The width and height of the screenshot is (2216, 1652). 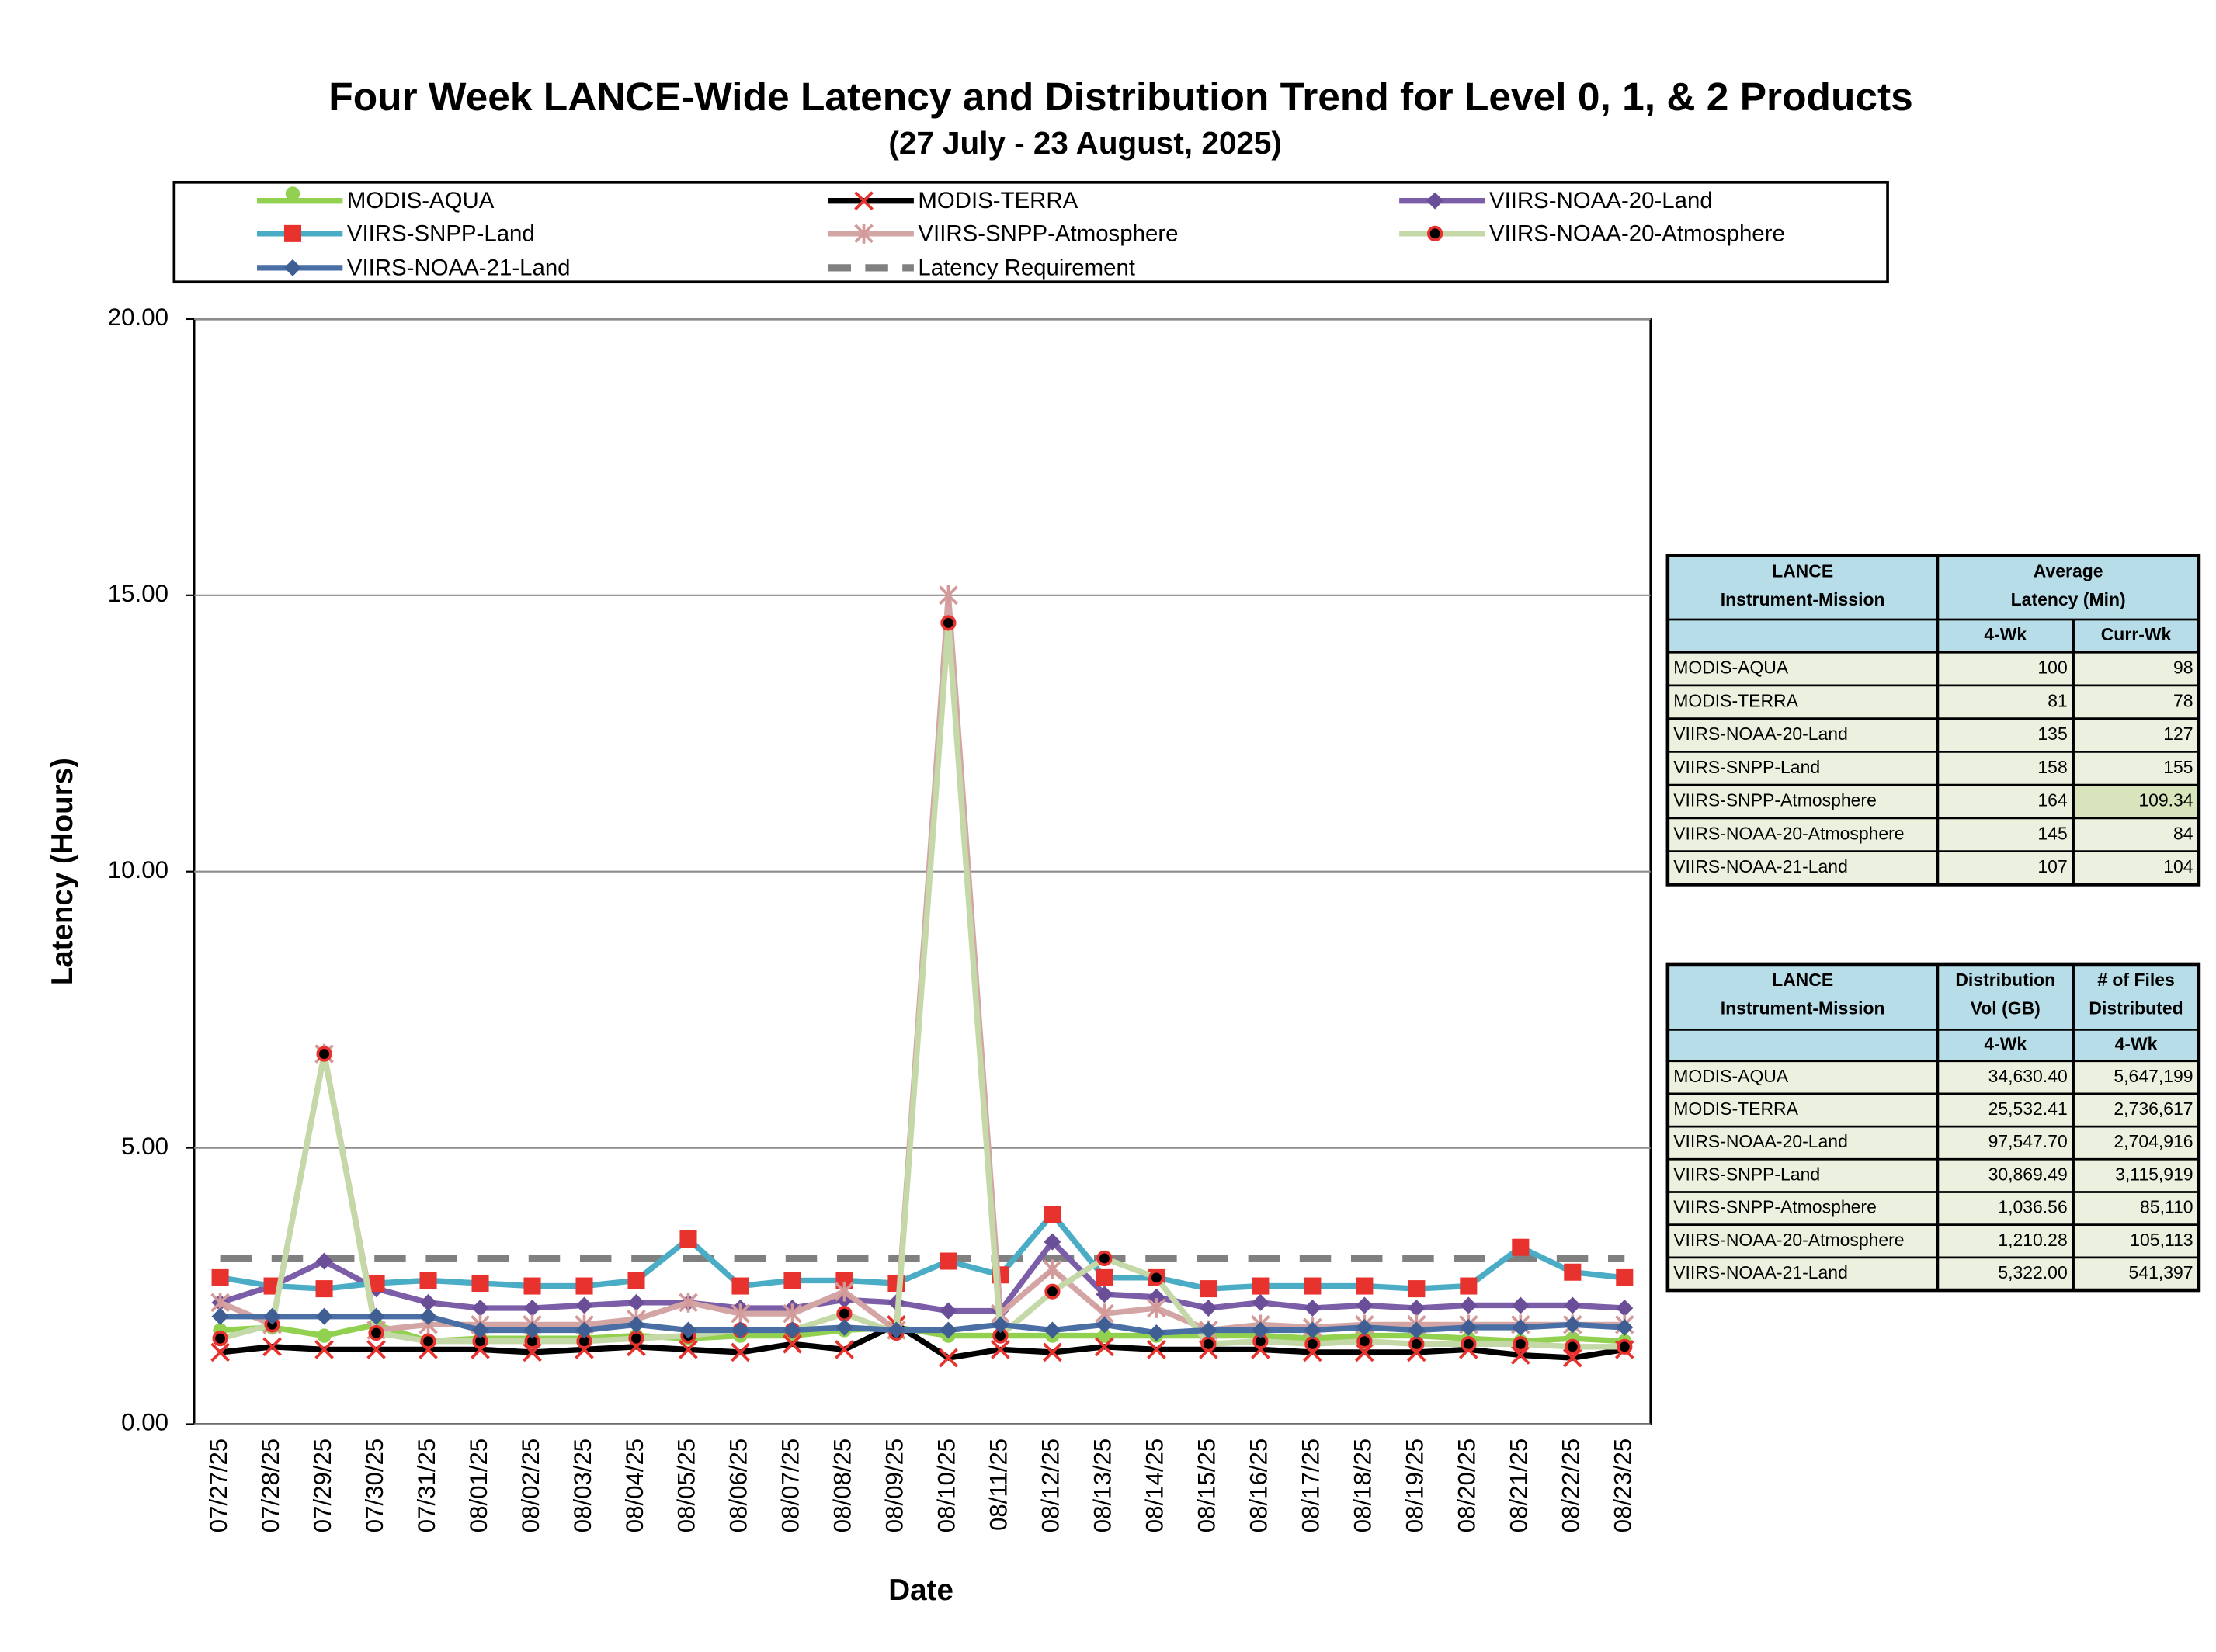 What do you see at coordinates (459, 268) in the screenshot?
I see `legend-label: VIIRS-NOAA-21-Land` at bounding box center [459, 268].